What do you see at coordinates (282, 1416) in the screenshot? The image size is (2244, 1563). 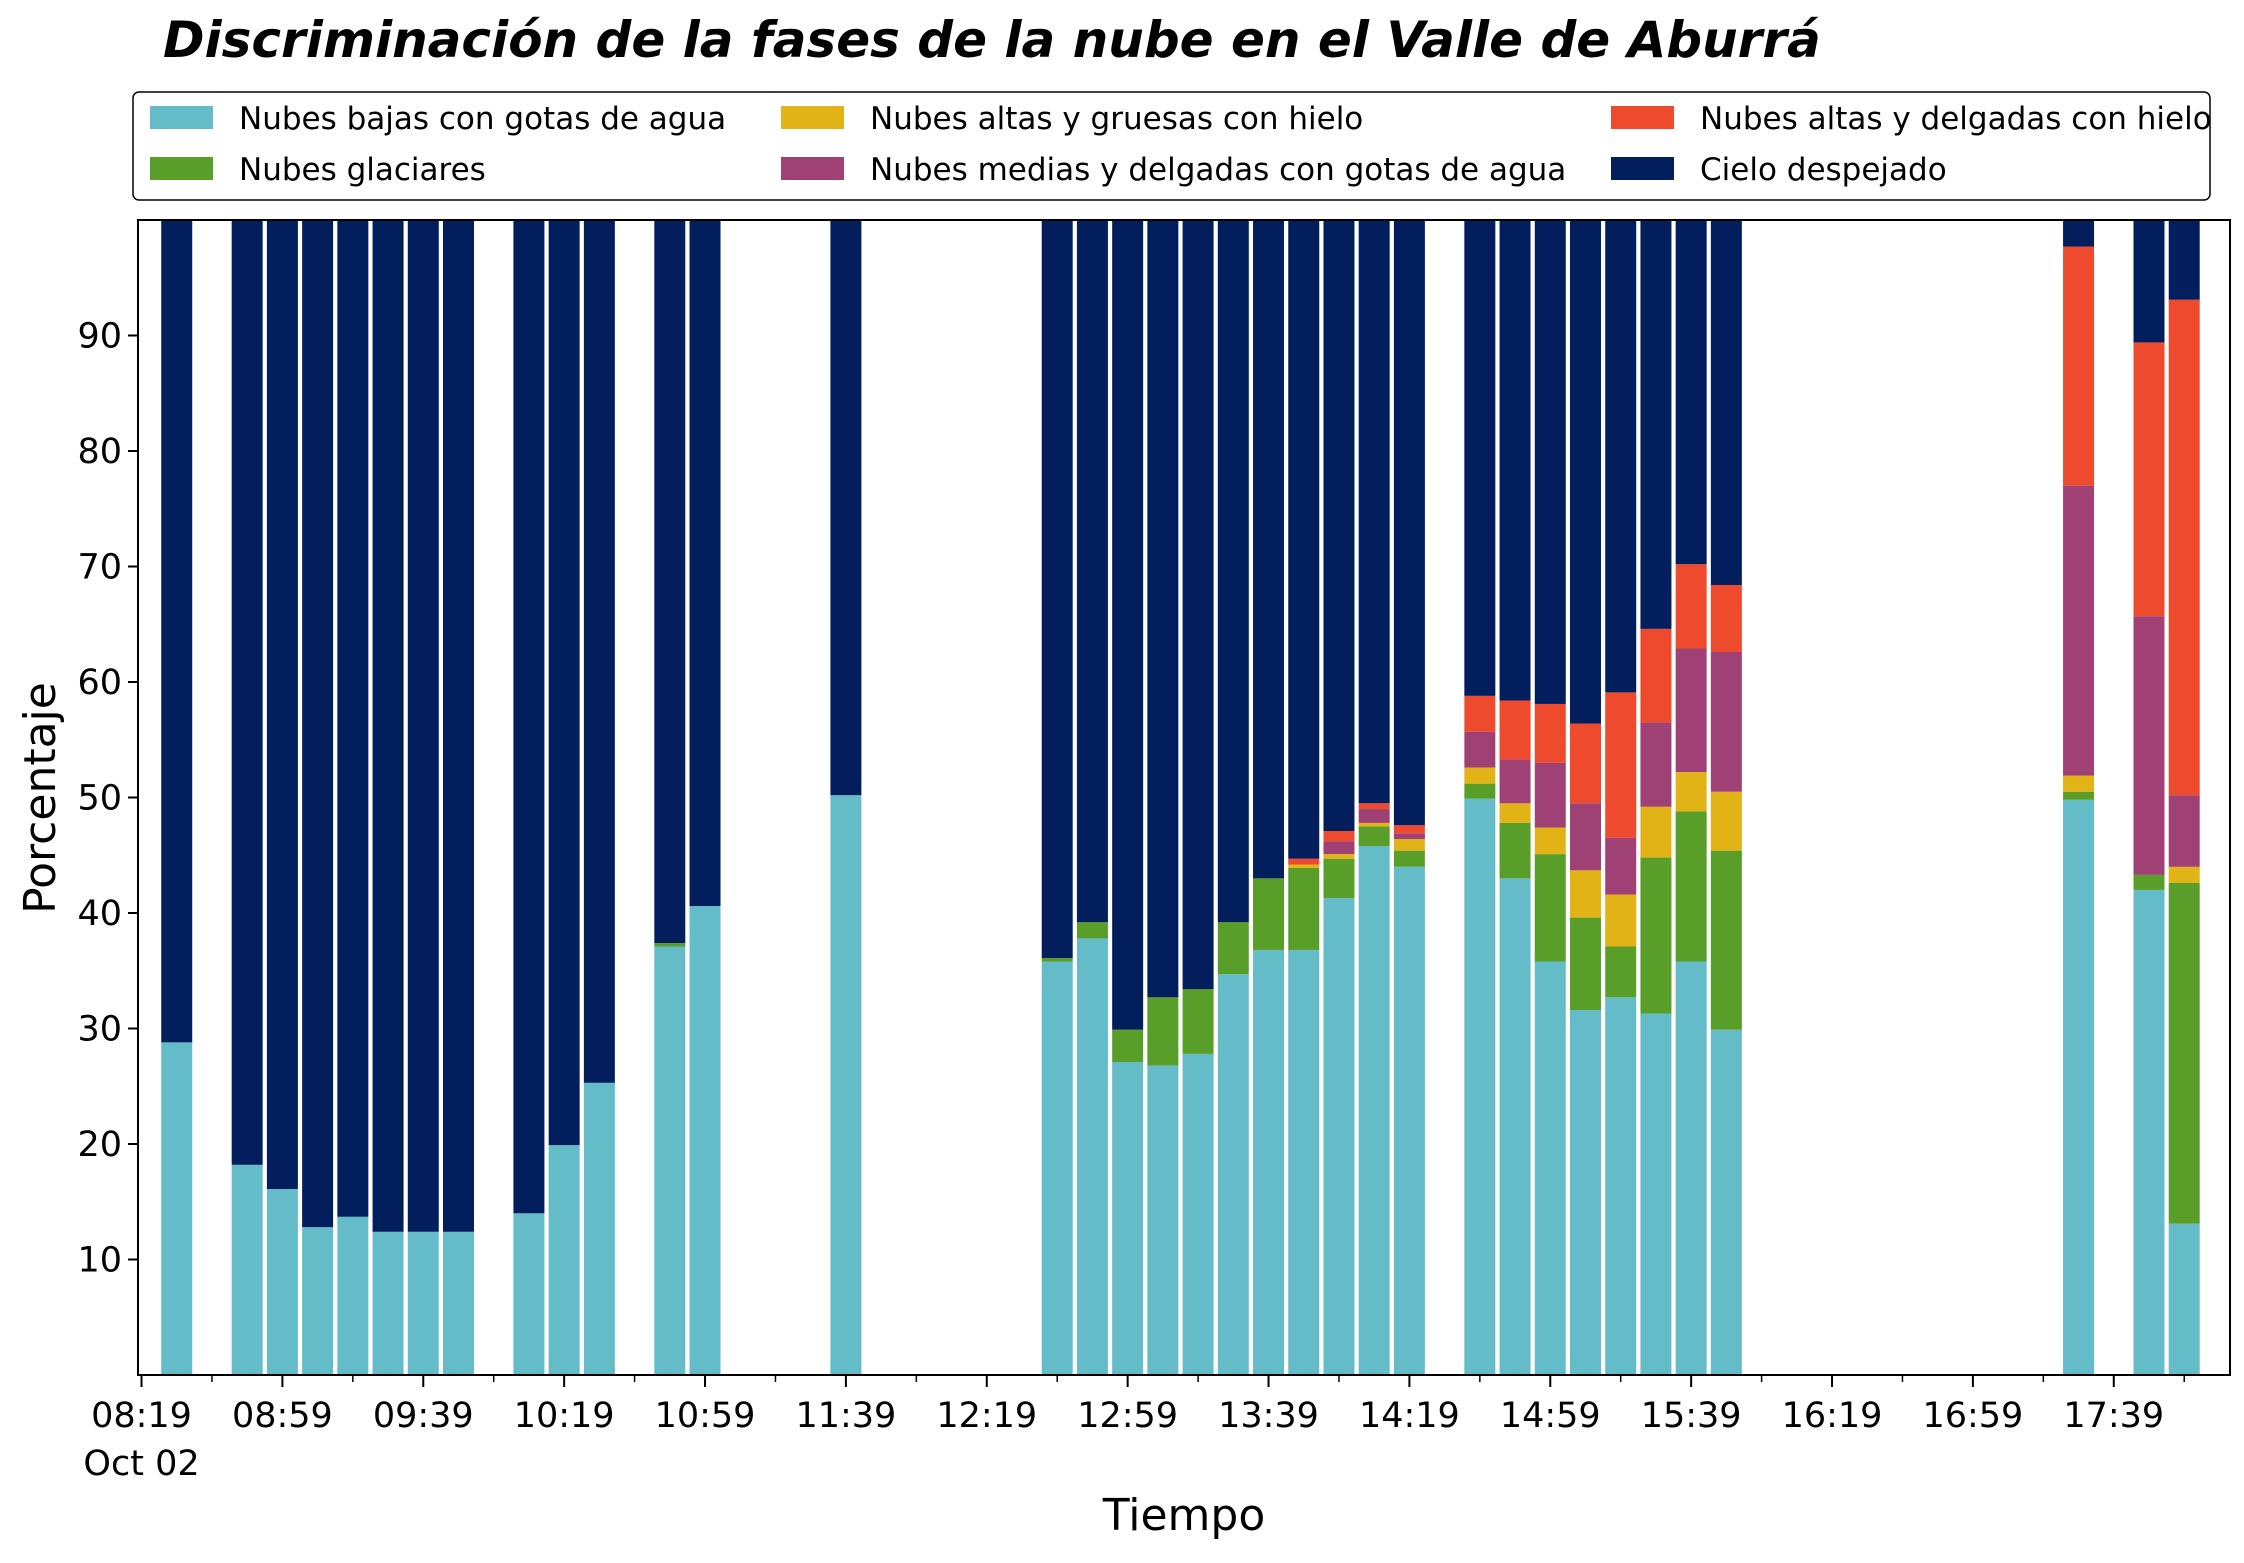 I see `x-tick-label-1: 08:59` at bounding box center [282, 1416].